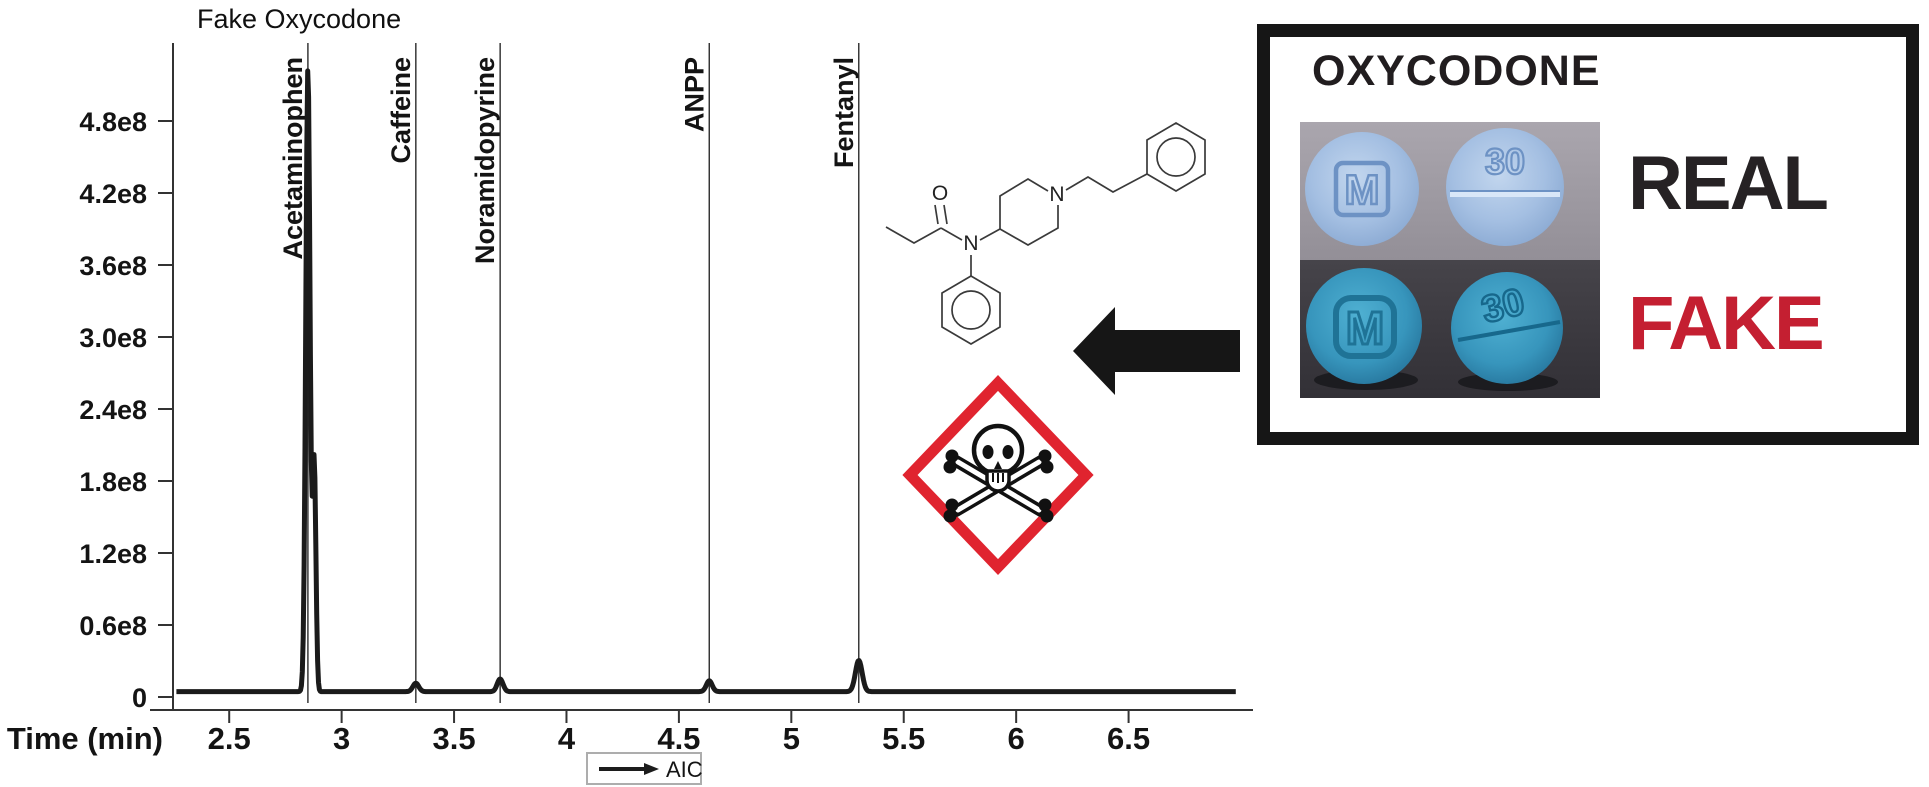 This screenshot has height=787, width=1929. Describe the element at coordinates (113, 266) in the screenshot. I see `y-tick-label: 3.6e8` at that location.